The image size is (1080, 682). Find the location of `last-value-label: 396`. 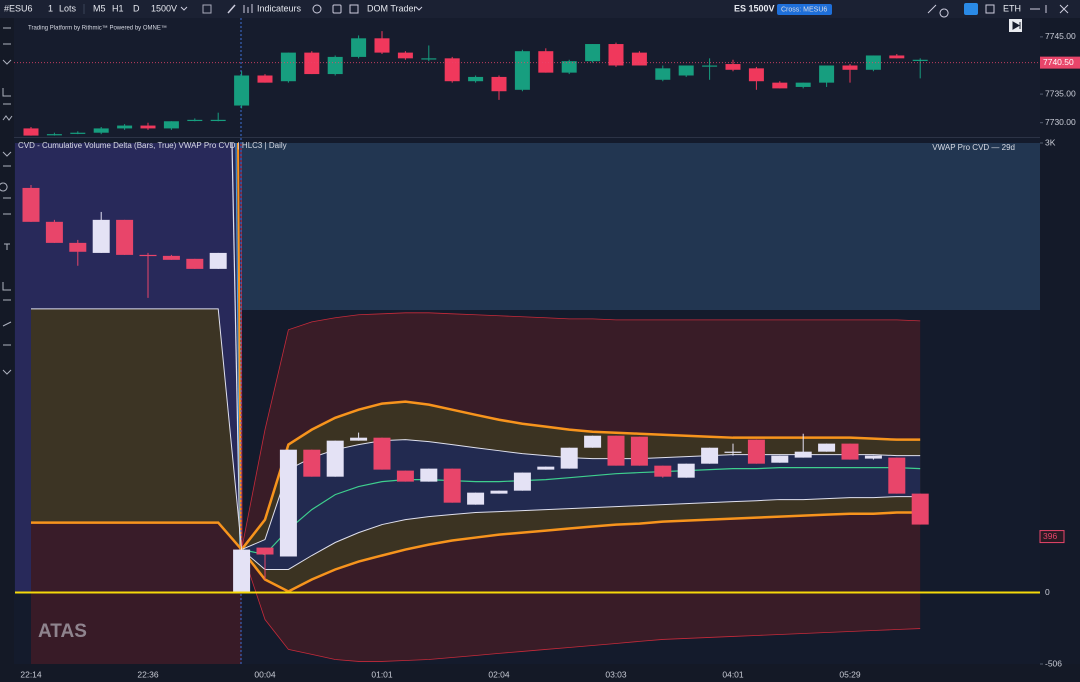

last-value-label: 396 is located at coordinates (1050, 536).